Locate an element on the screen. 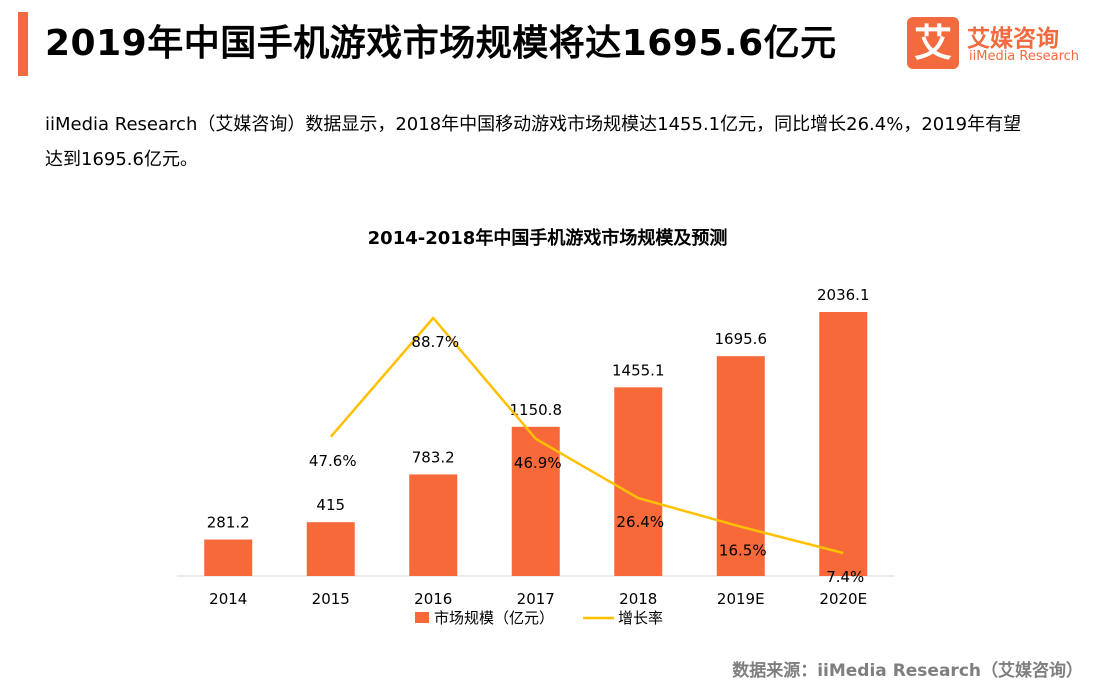  growth-rate-label-2016: 88.7% is located at coordinates (435, 342).